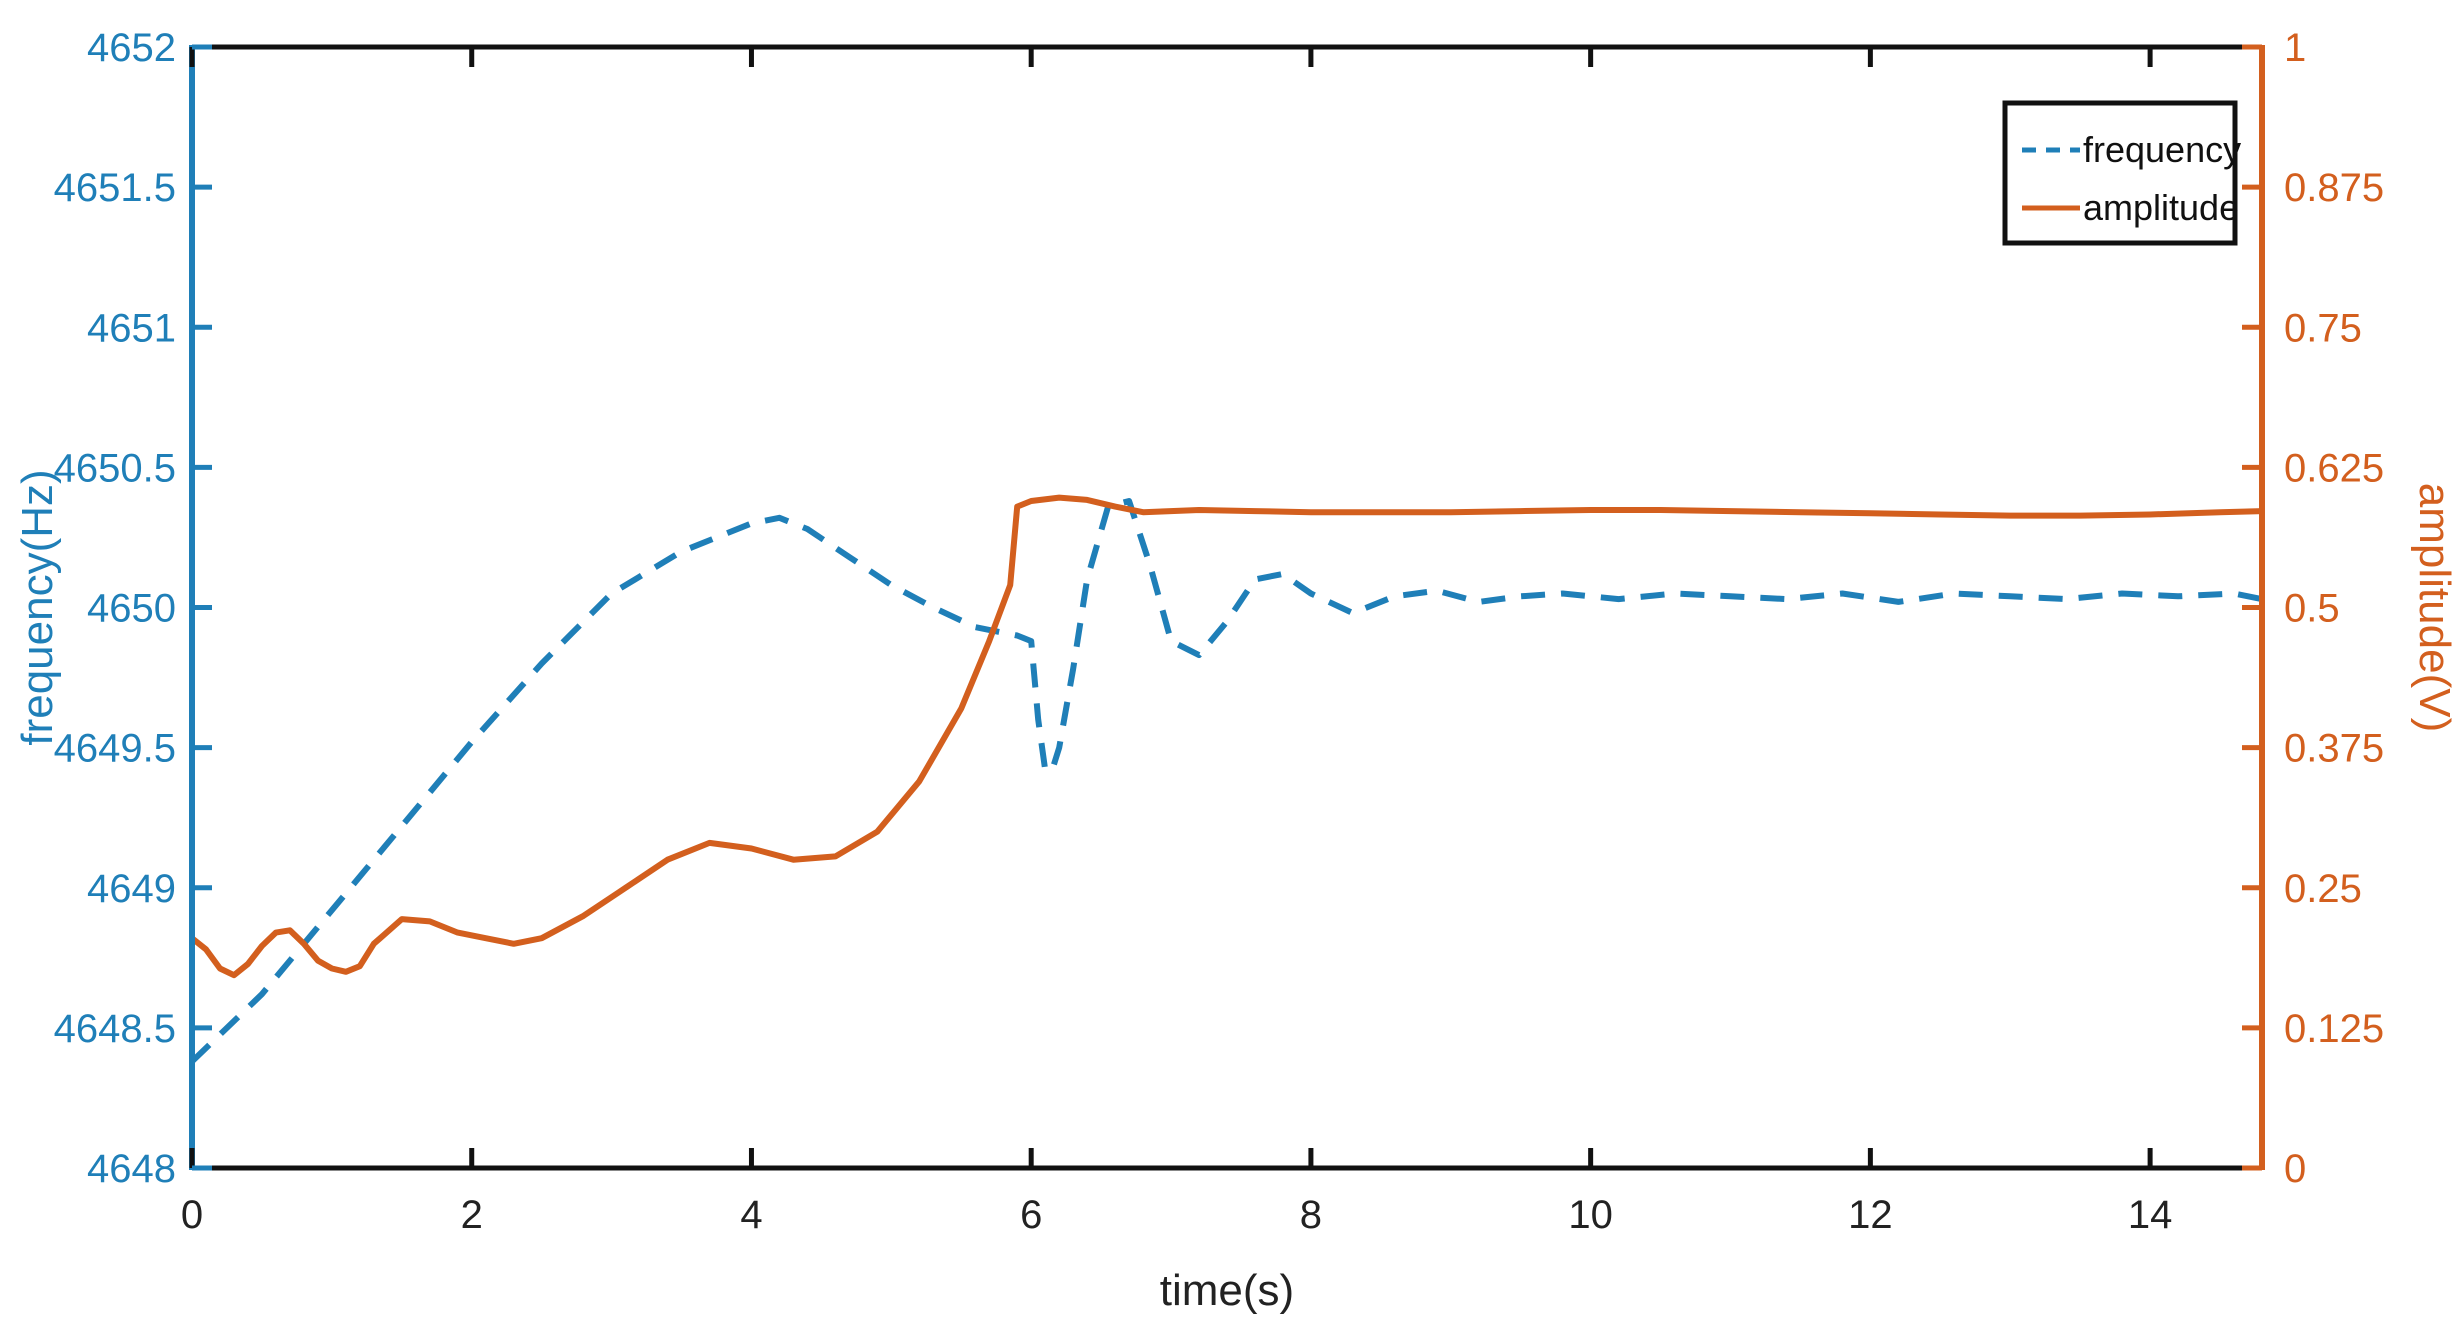 Image resolution: width=2461 pixels, height=1337 pixels. Describe the element at coordinates (2334, 1029) in the screenshot. I see `y-right-tick-label: 0.125` at that location.